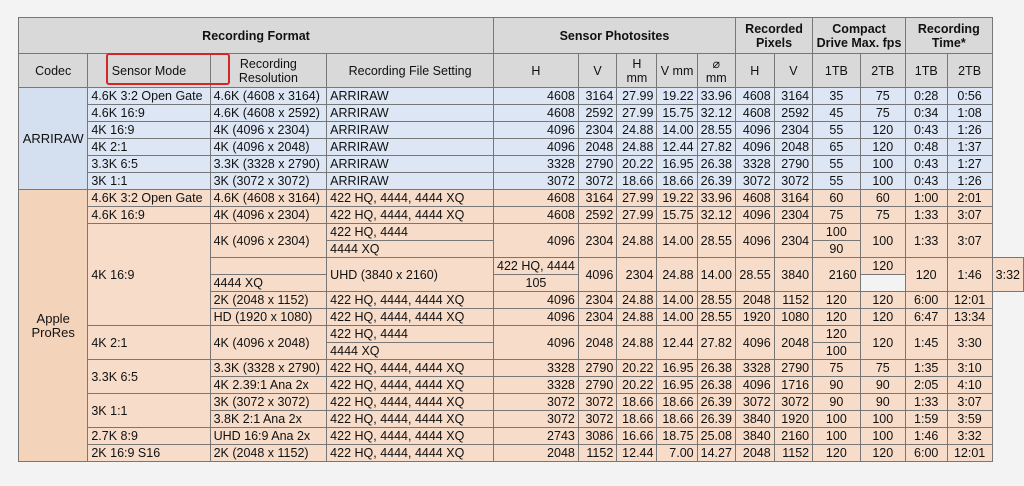  I want to click on time-1tb-cell: 1:46, so click(926, 436).